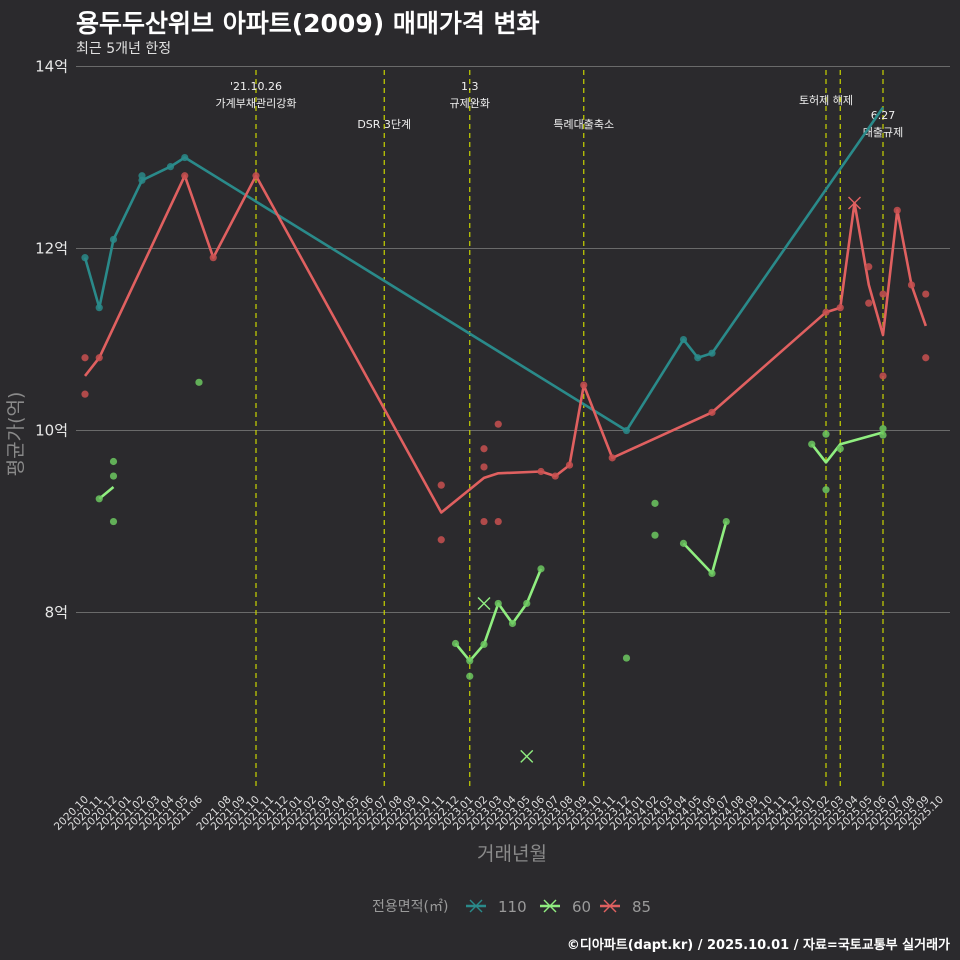 This screenshot has width=960, height=960. What do you see at coordinates (256, 86) in the screenshot?
I see `event-annotation: '21.10.26` at bounding box center [256, 86].